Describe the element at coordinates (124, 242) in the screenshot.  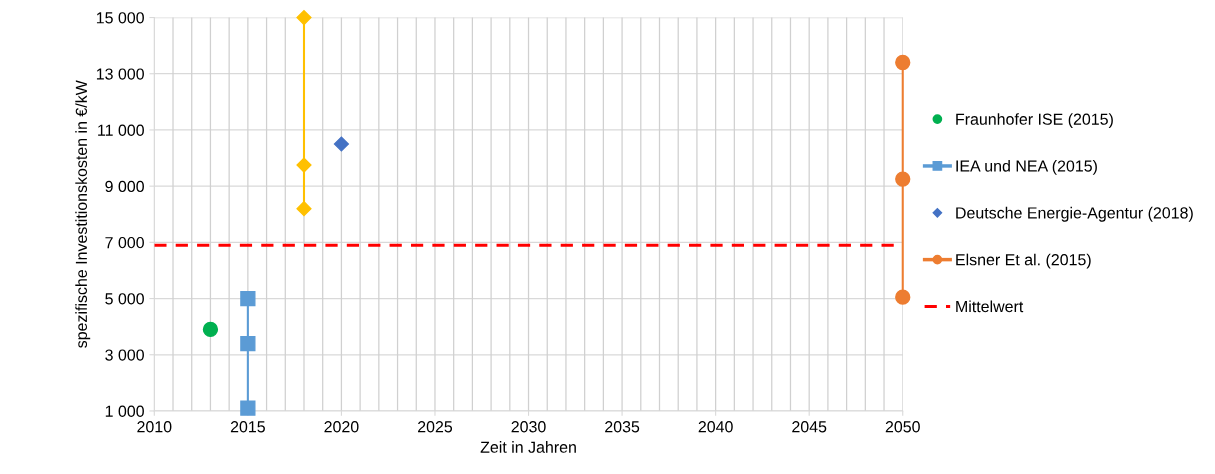
I see `y-tick-label: 7 000` at that location.